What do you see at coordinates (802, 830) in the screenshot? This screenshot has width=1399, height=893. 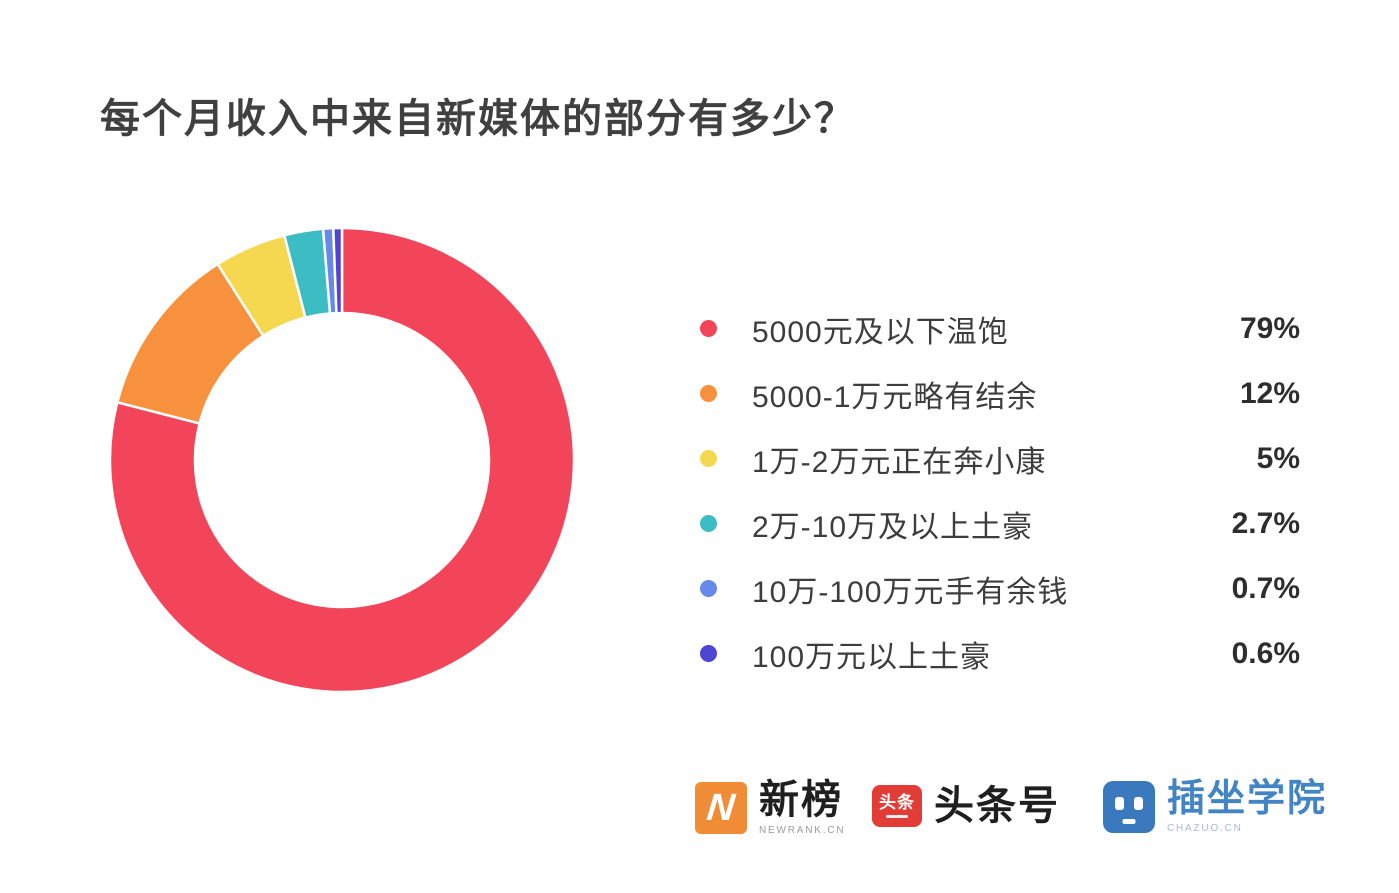 I see `newrank-sub-text: NEWRANK.CN` at bounding box center [802, 830].